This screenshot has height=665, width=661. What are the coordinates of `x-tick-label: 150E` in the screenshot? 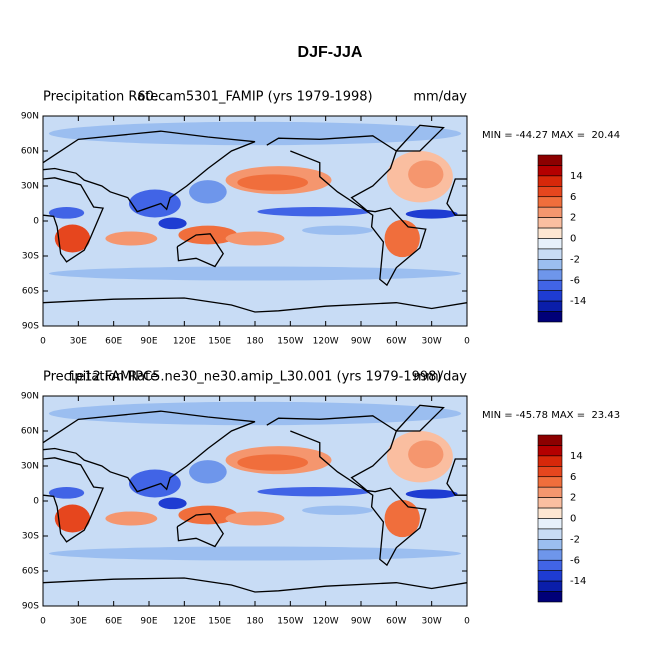 It's located at (219, 622).